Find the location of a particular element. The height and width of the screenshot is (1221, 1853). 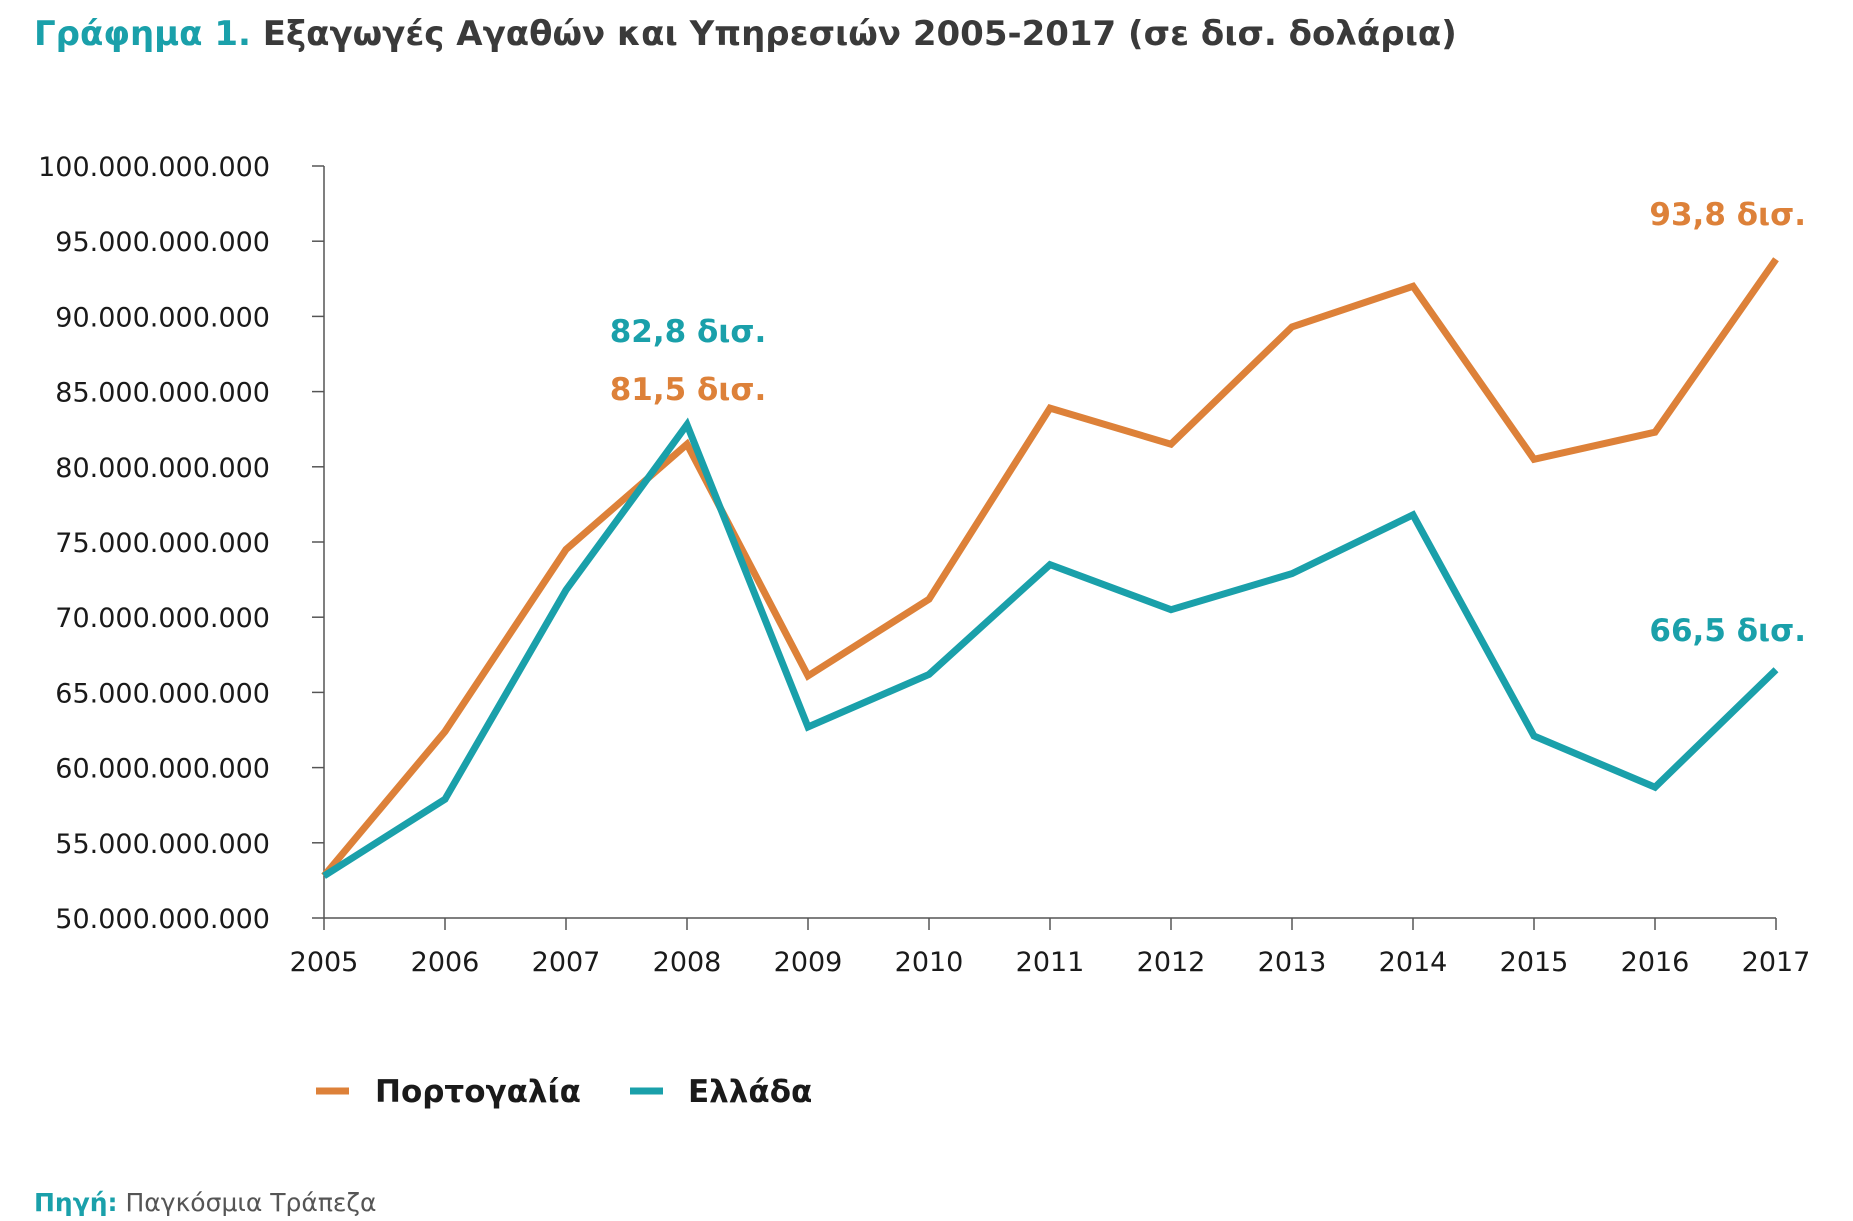

x-tick-label: 2016 is located at coordinates (1655, 962).